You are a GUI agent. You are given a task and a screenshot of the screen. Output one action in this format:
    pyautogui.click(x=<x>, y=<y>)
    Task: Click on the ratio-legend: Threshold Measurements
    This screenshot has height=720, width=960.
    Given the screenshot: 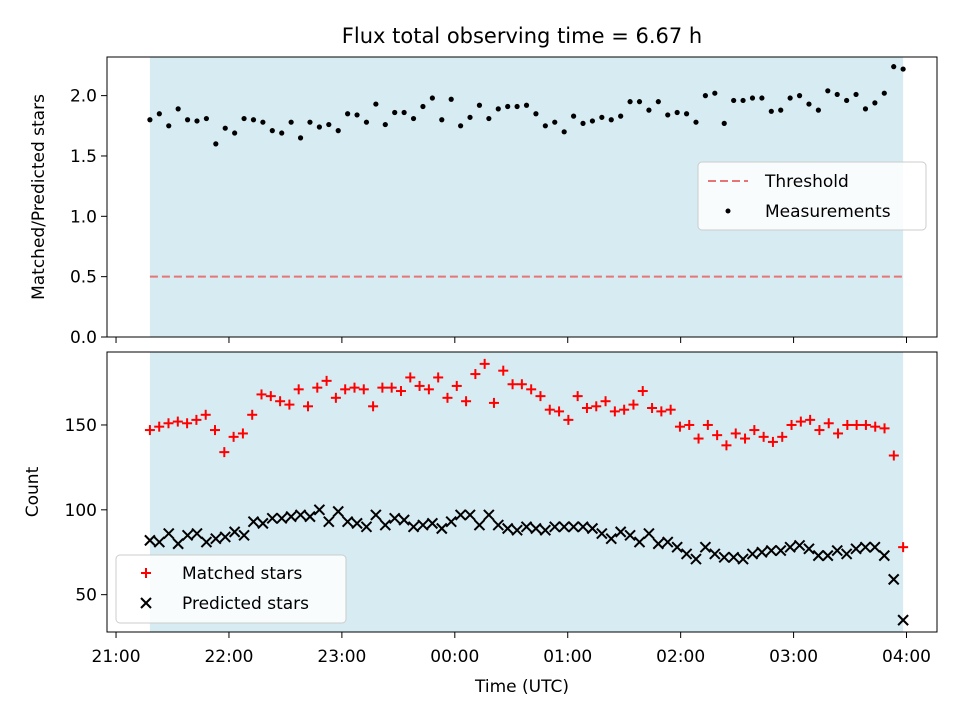 What is the action you would take?
    pyautogui.click(x=812, y=196)
    